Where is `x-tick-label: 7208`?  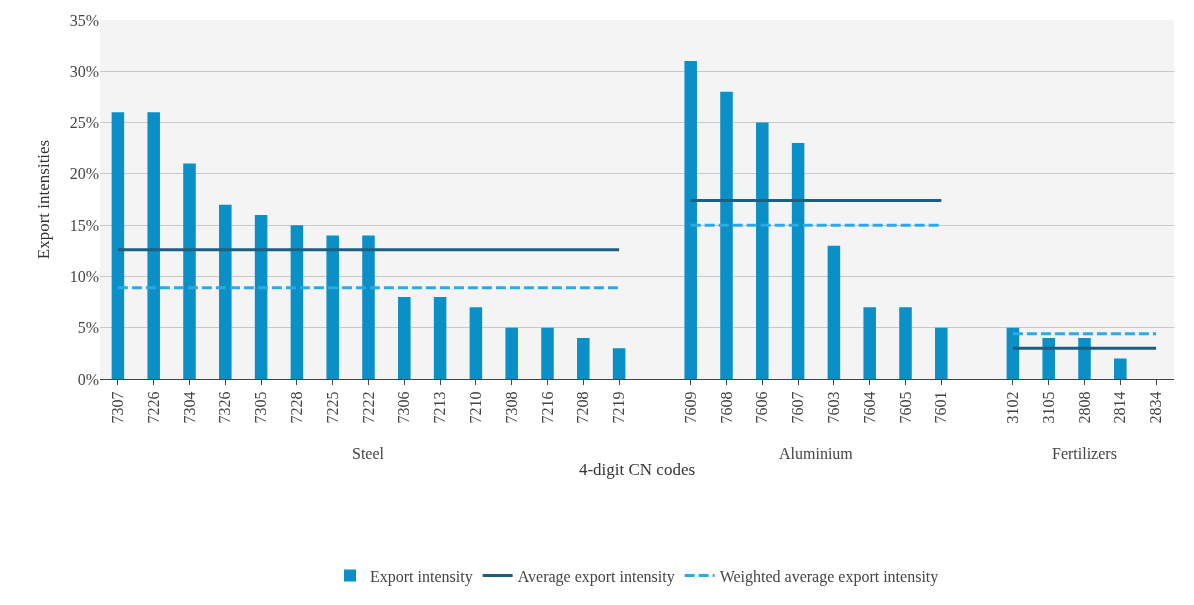
x-tick-label: 7208 is located at coordinates (583, 407).